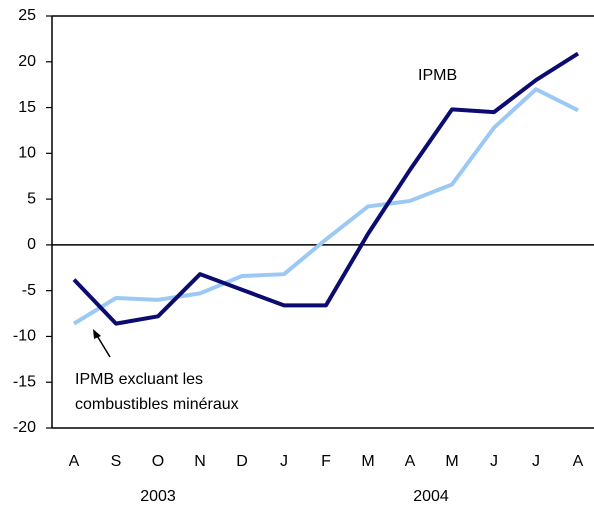 Image resolution: width=594 pixels, height=507 pixels. Describe the element at coordinates (158, 496) in the screenshot. I see `year-label: 2003` at that location.